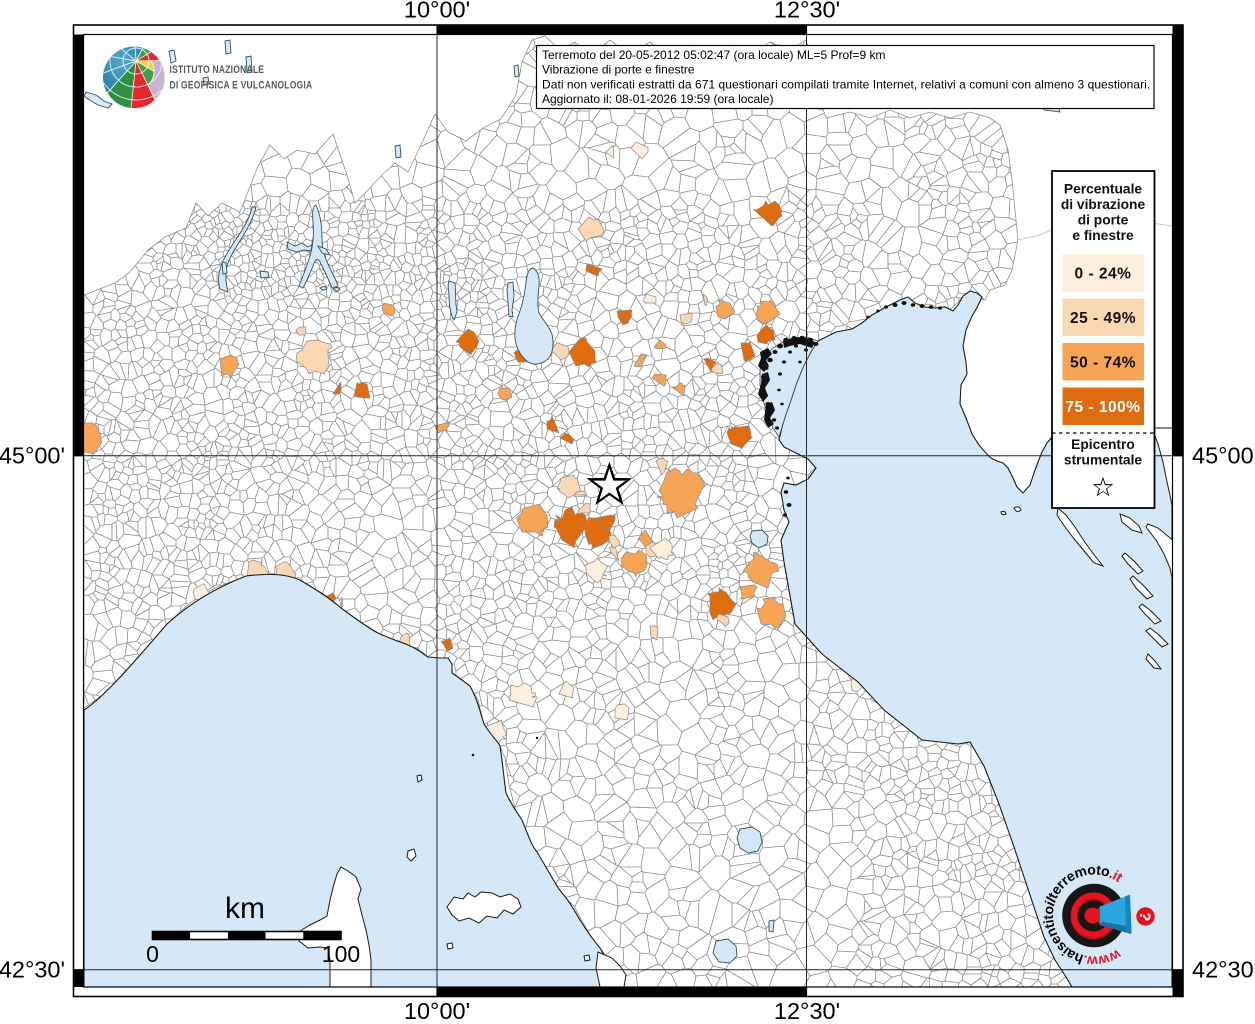 The image size is (1255, 1024). What do you see at coordinates (1103, 220) in the screenshot?
I see `svg-text: di porte` at bounding box center [1103, 220].